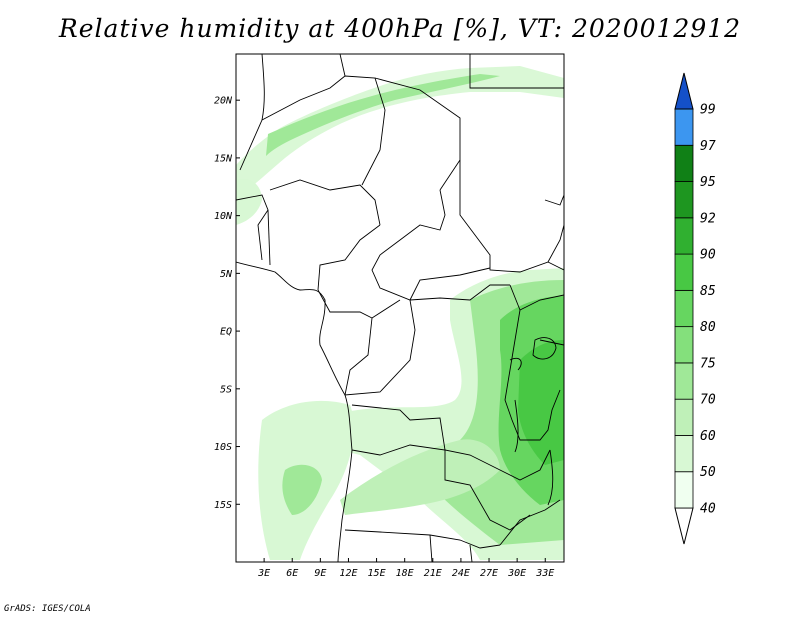 Image resolution: width=800 pixels, height=618 pixels. What do you see at coordinates (708, 363) in the screenshot?
I see `colorbar-label: 75` at bounding box center [708, 363].